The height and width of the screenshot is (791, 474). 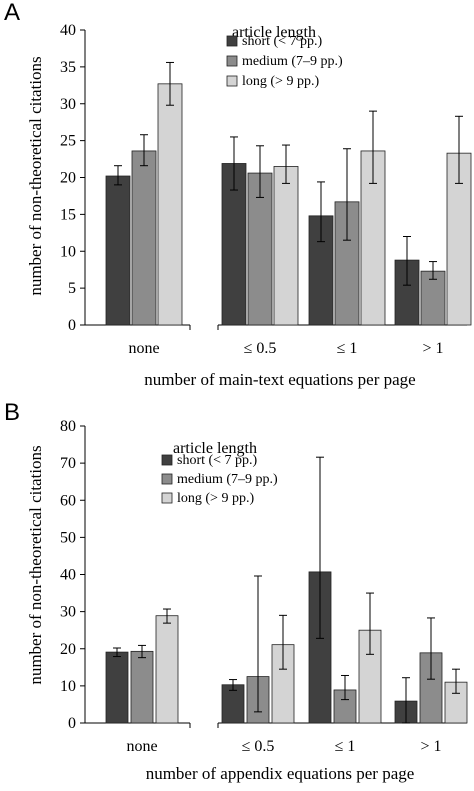 What do you see at coordinates (35, 564) in the screenshot?
I see `panel-b-y-axis-title: number of non-theoretical citations` at bounding box center [35, 564].